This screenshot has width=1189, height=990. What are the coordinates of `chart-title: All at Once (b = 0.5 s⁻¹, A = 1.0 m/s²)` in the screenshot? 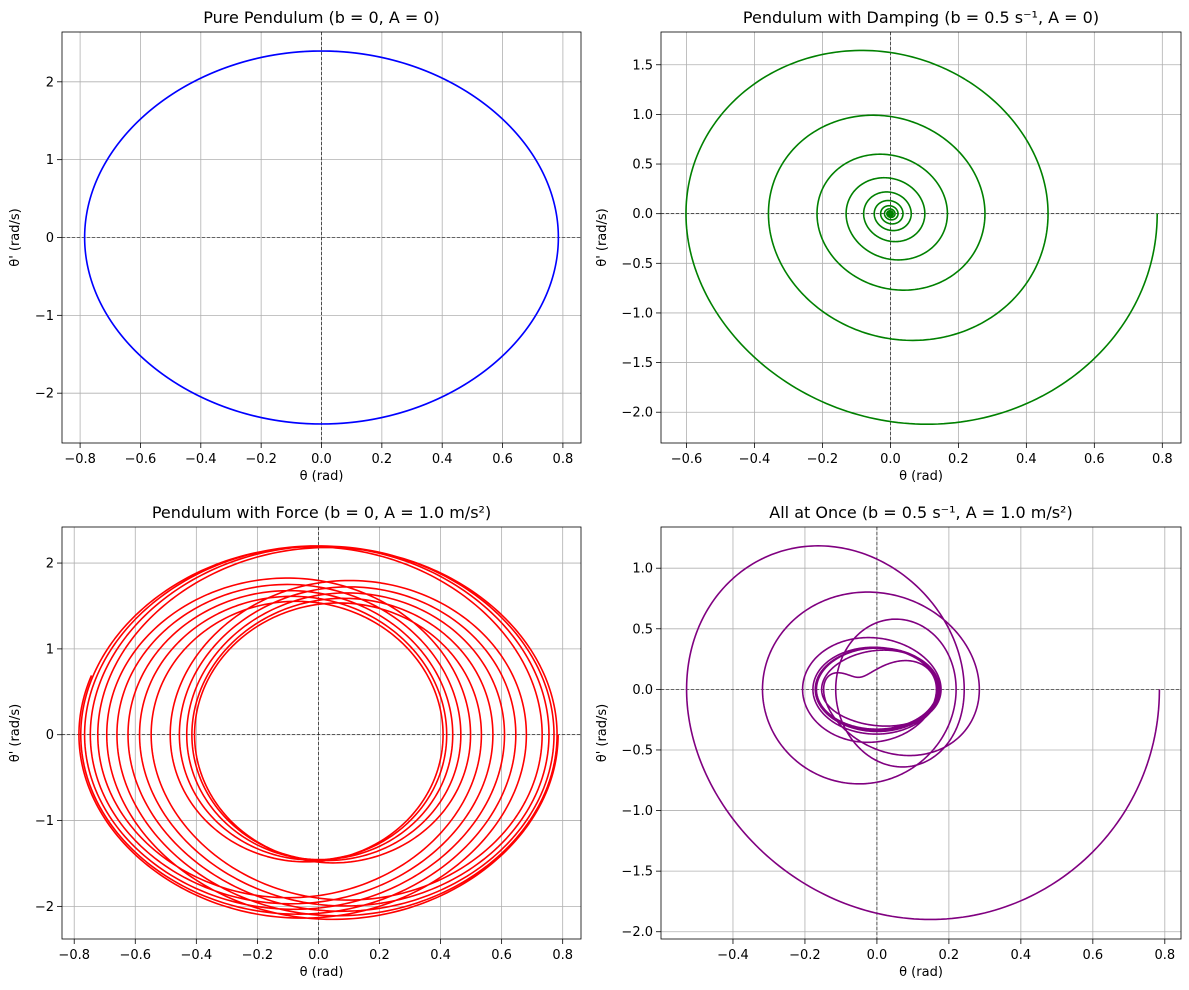 It's located at (920, 512).